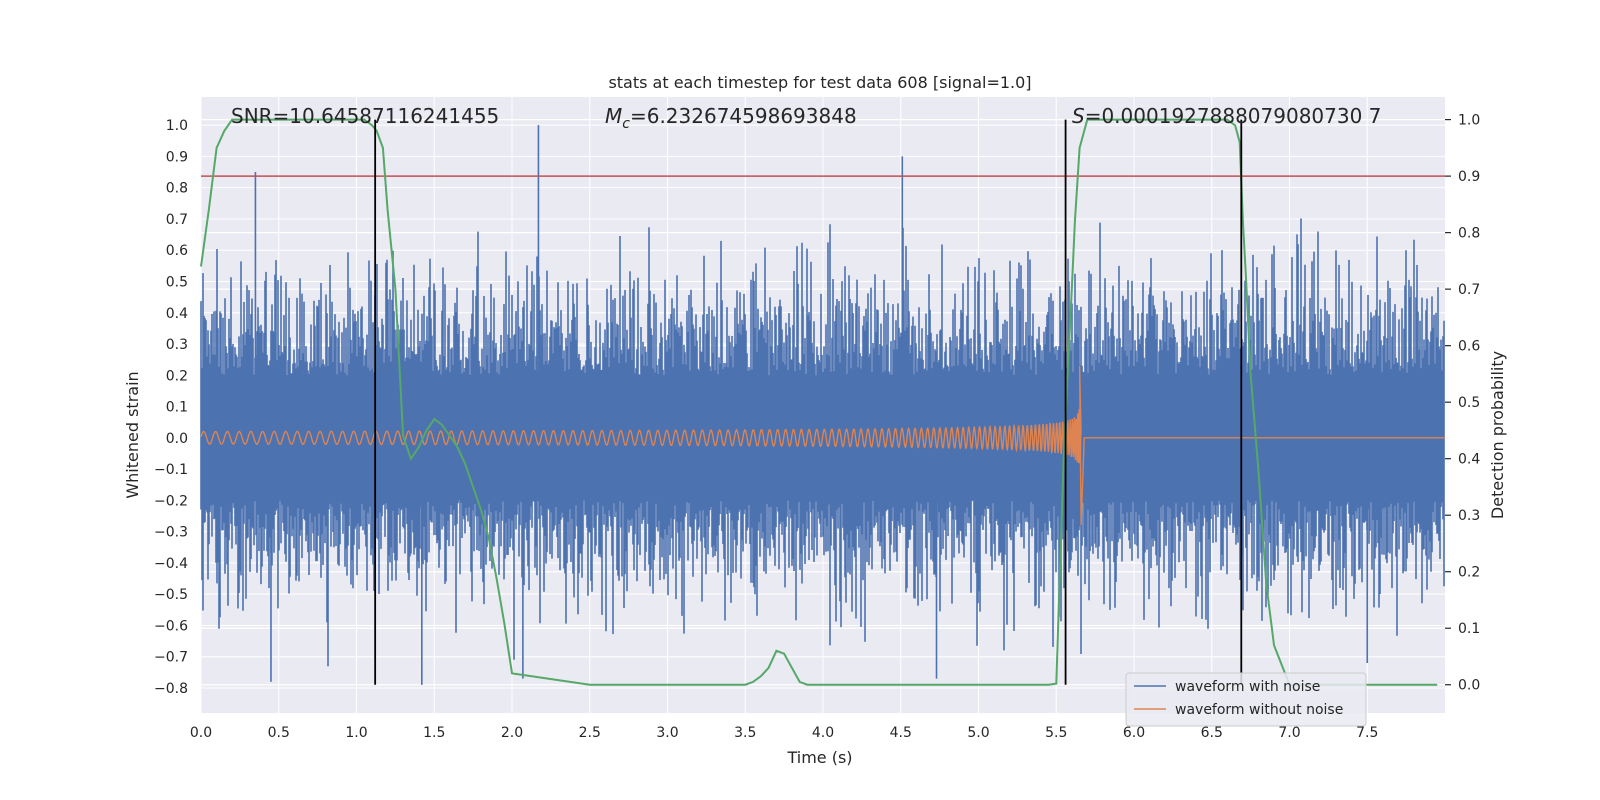 The image size is (1600, 800). What do you see at coordinates (171, 595) in the screenshot?
I see `y-tick-label: −0.5` at bounding box center [171, 595].